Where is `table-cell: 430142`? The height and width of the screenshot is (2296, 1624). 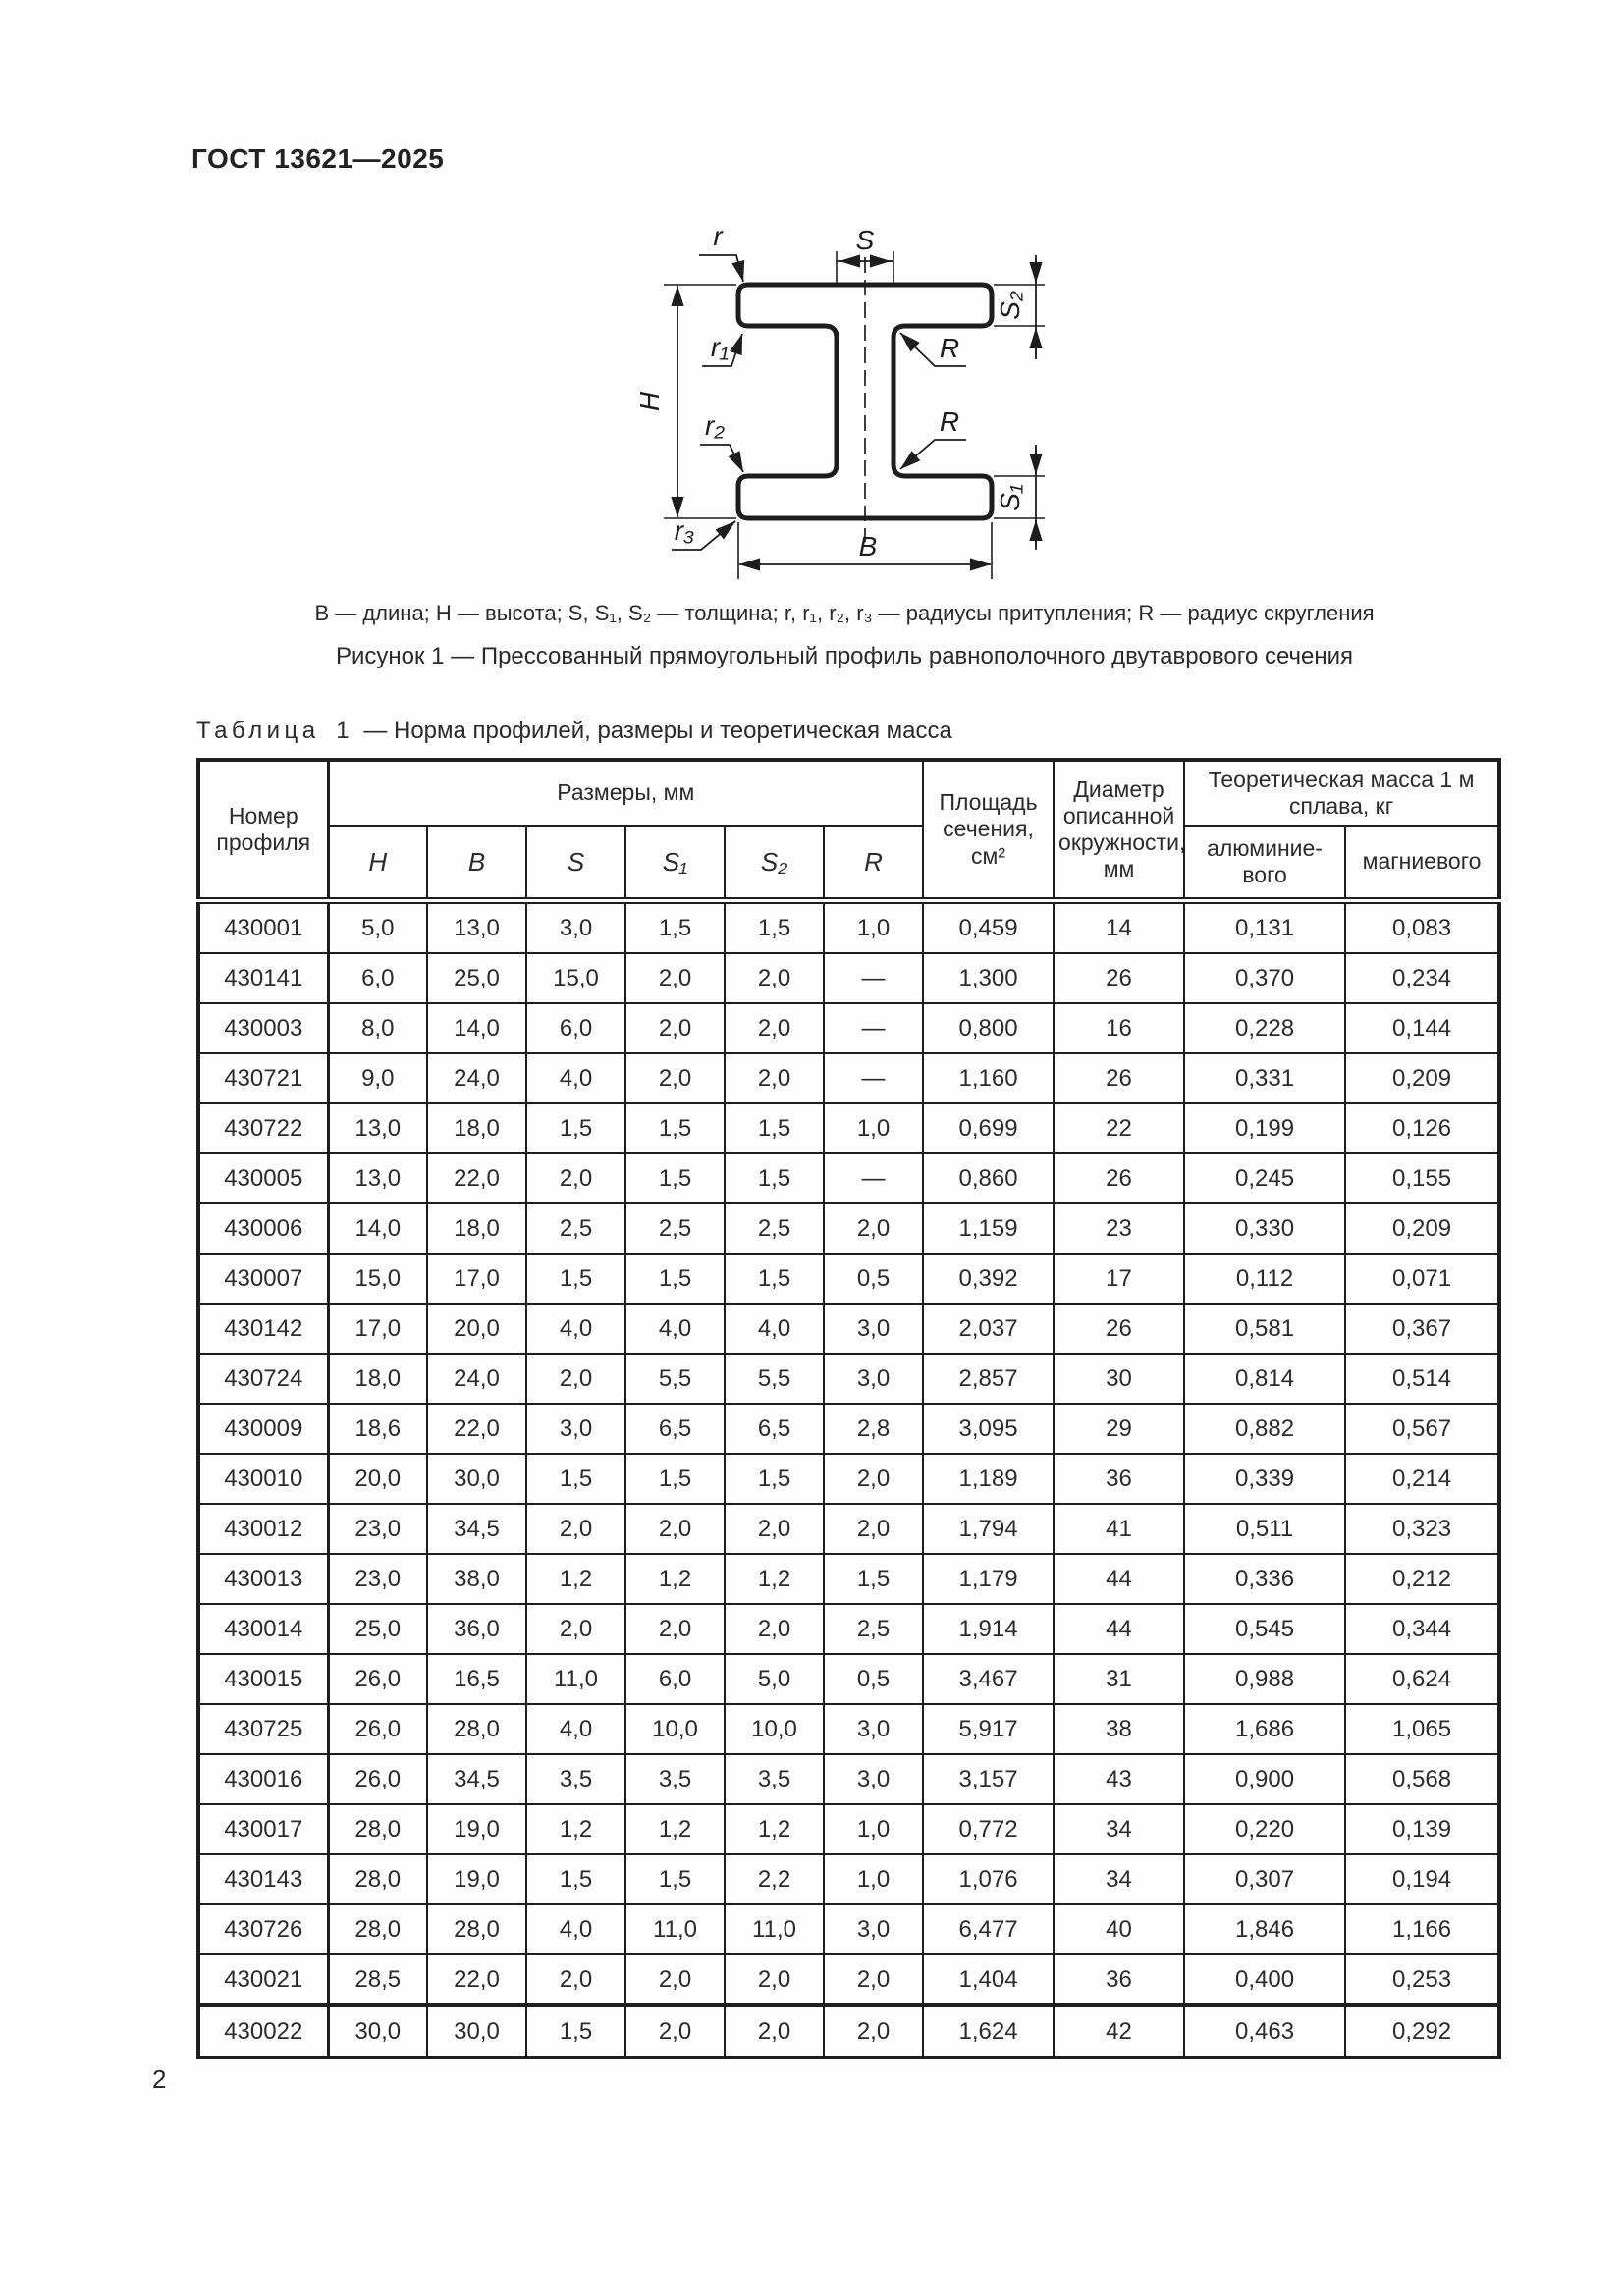
table-cell: 430142 is located at coordinates (263, 1329).